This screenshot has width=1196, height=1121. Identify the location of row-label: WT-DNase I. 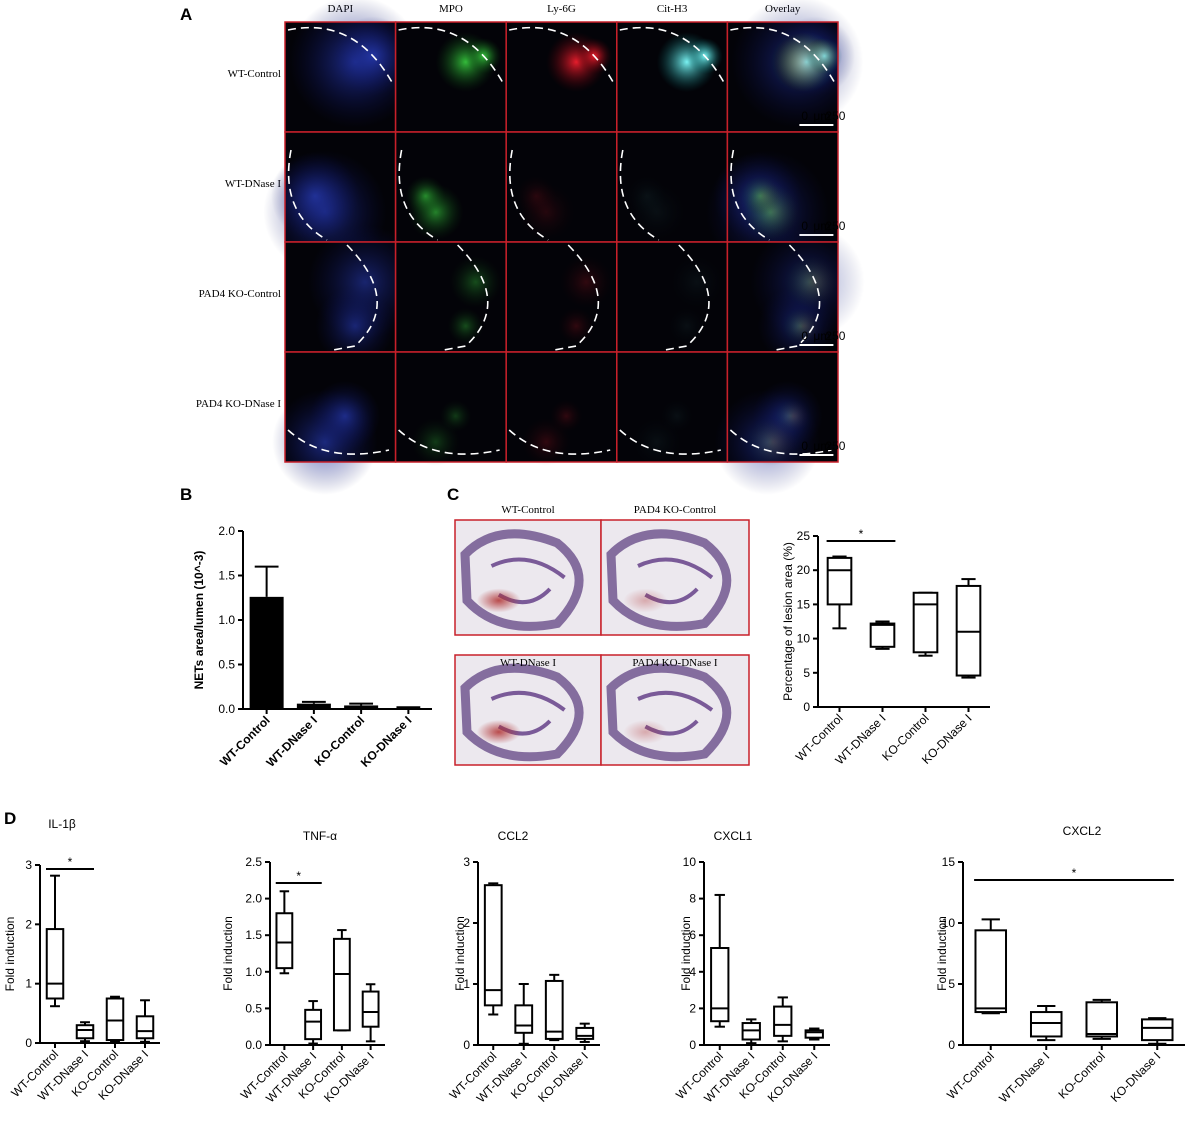
(253, 184).